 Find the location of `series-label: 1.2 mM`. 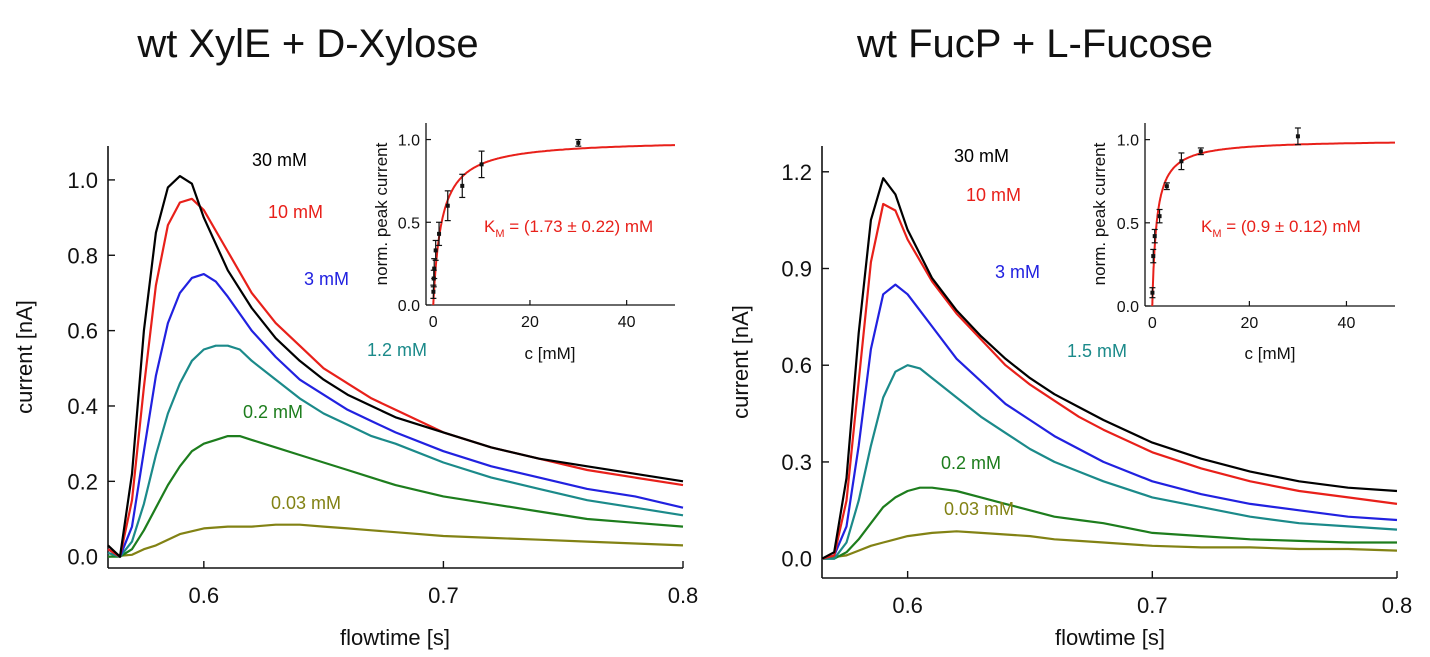

series-label: 1.2 mM is located at coordinates (397, 350).